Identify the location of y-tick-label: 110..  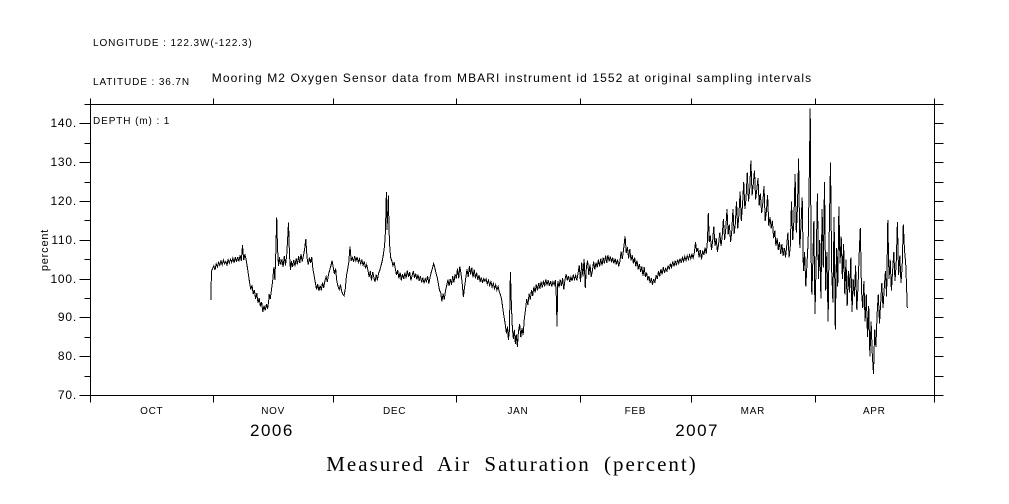
(64, 239).